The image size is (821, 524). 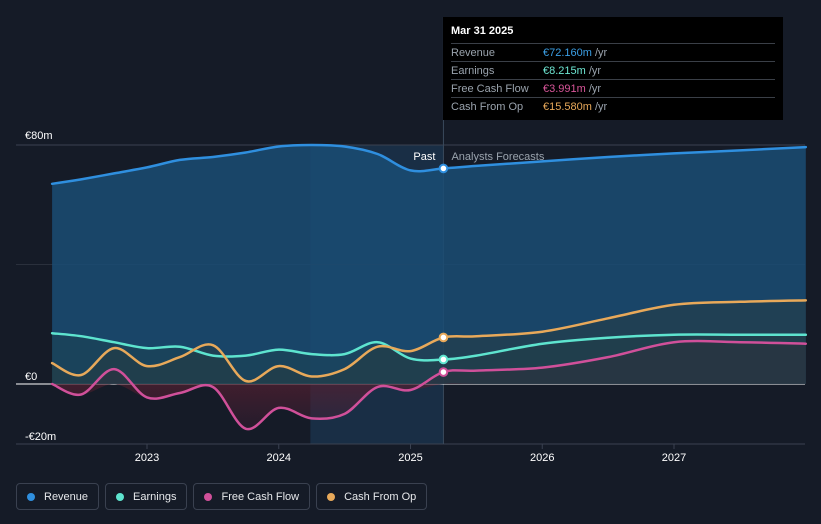 What do you see at coordinates (487, 106) in the screenshot?
I see `tooltip-label: Cash From Op` at bounding box center [487, 106].